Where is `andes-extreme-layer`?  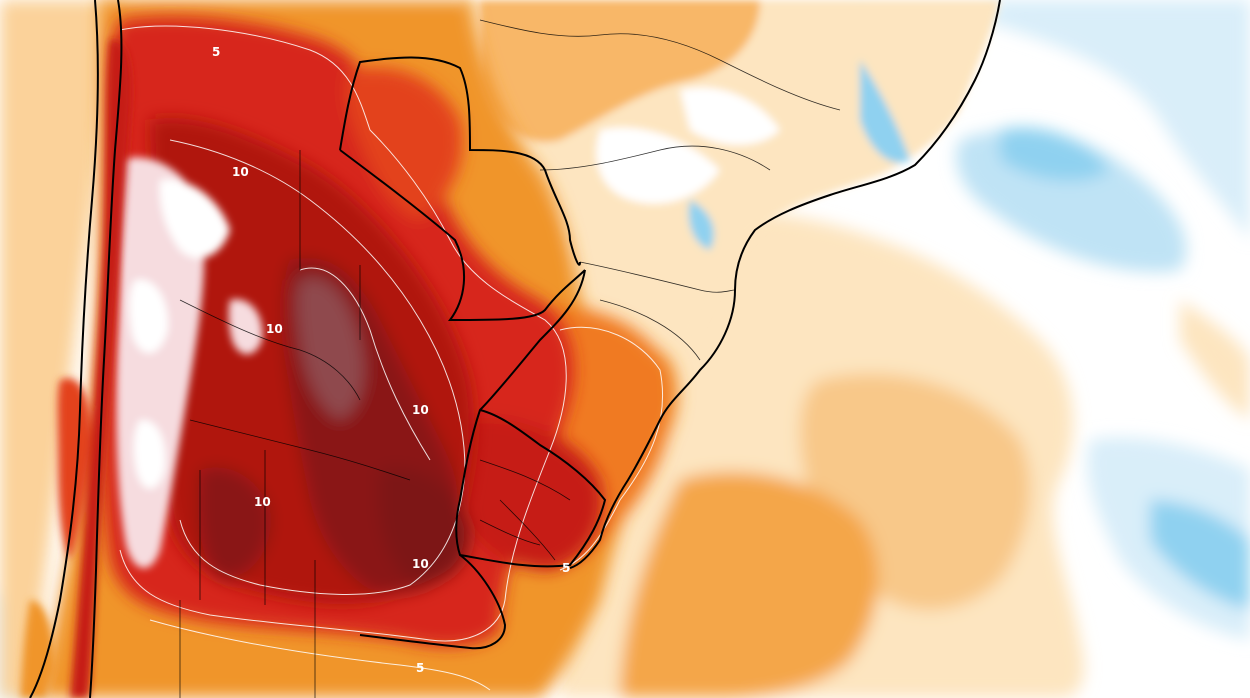
andes-extreme-layer is located at coordinates (189, 363).